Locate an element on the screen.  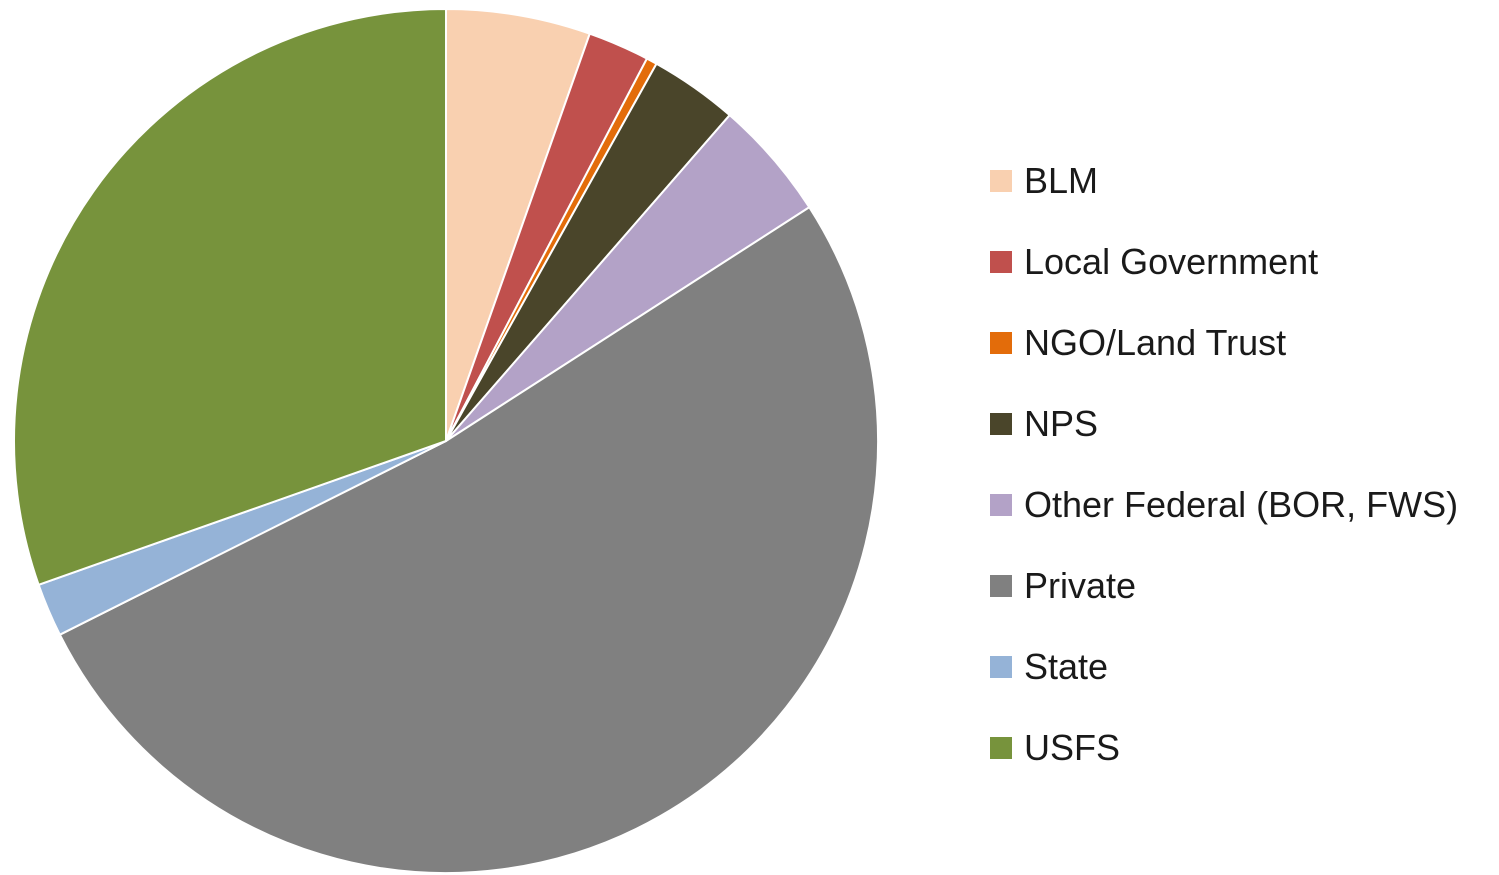
legend-item-ngo-land-trust: NGO/Land Trust is located at coordinates (1242, 342).